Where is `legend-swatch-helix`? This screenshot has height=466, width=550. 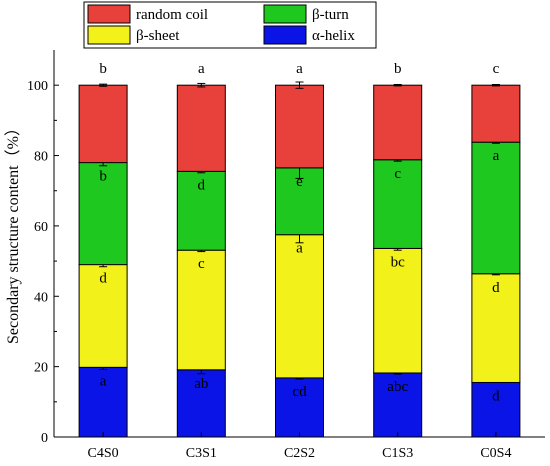 legend-swatch-helix is located at coordinates (285, 35).